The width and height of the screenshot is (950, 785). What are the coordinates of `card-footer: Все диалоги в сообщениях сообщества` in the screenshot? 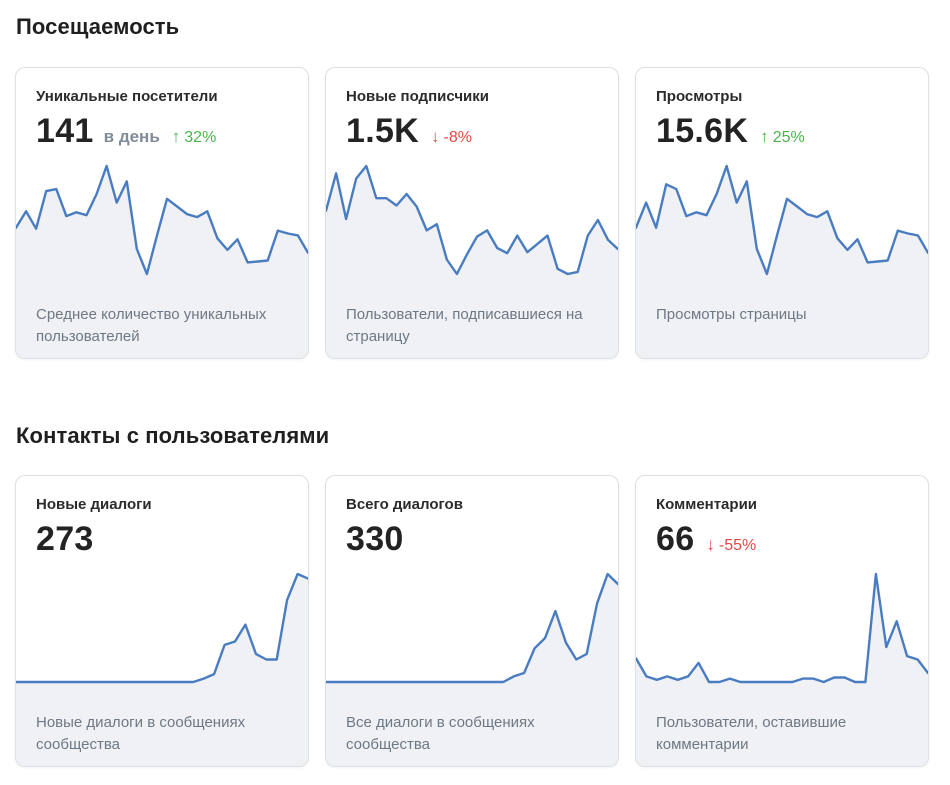 It's located at (472, 731).